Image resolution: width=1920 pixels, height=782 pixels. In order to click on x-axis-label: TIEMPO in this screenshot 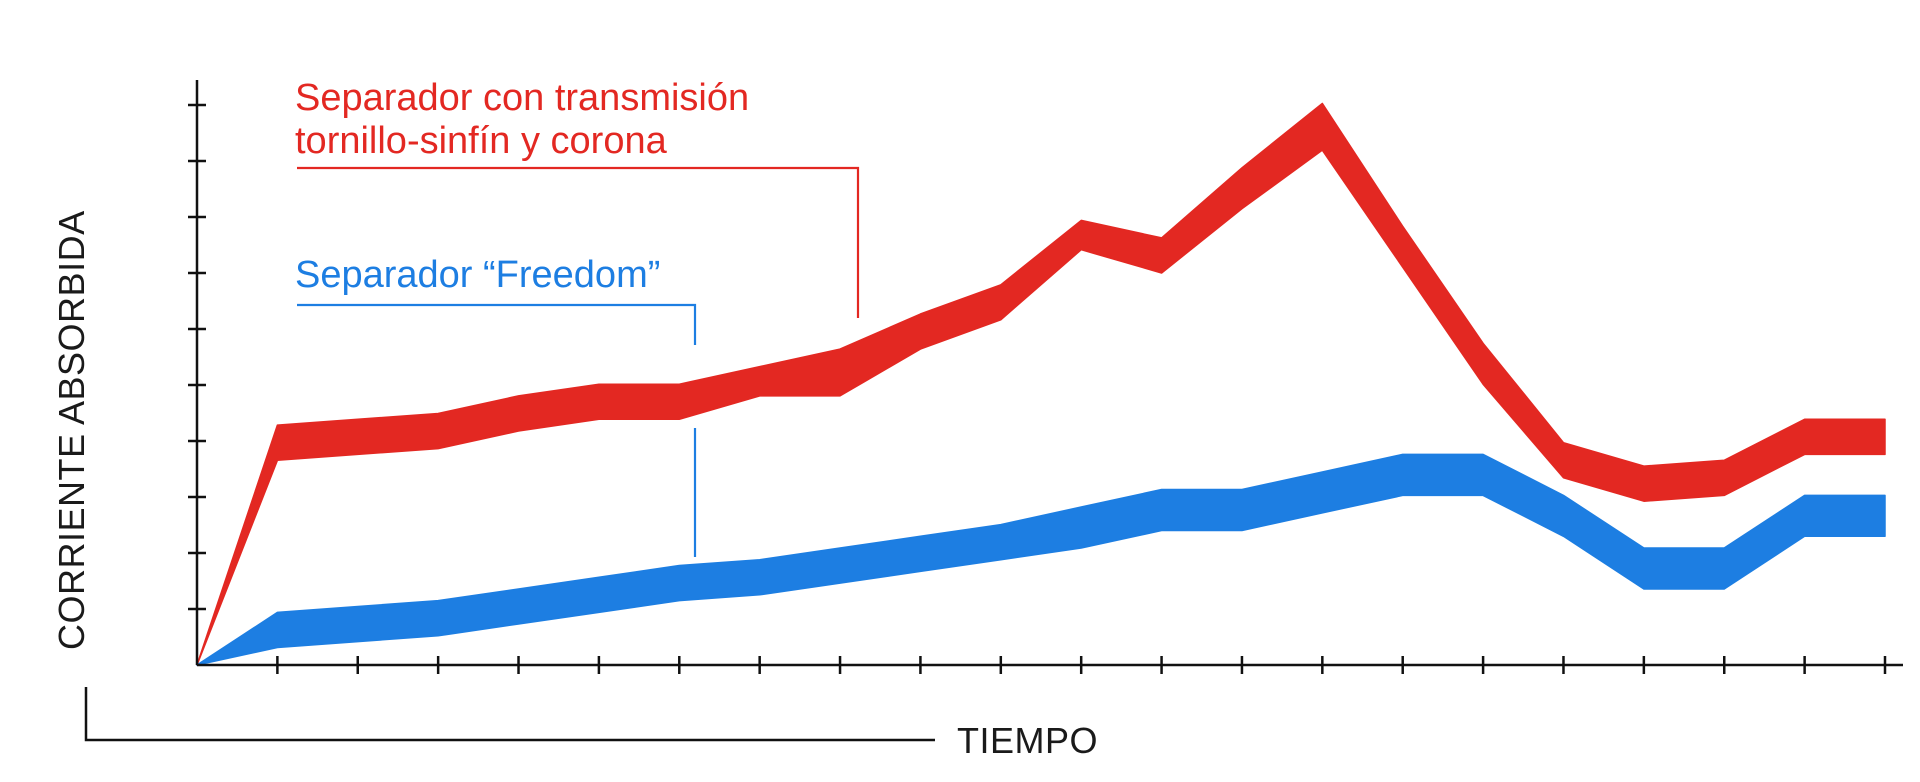, I will do `click(1027, 740)`.